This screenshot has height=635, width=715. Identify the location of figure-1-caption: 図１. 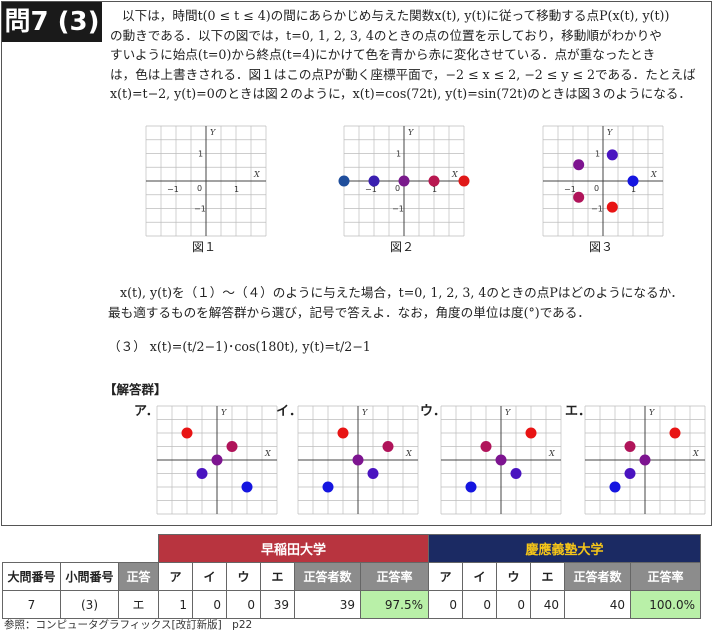
(204, 247).